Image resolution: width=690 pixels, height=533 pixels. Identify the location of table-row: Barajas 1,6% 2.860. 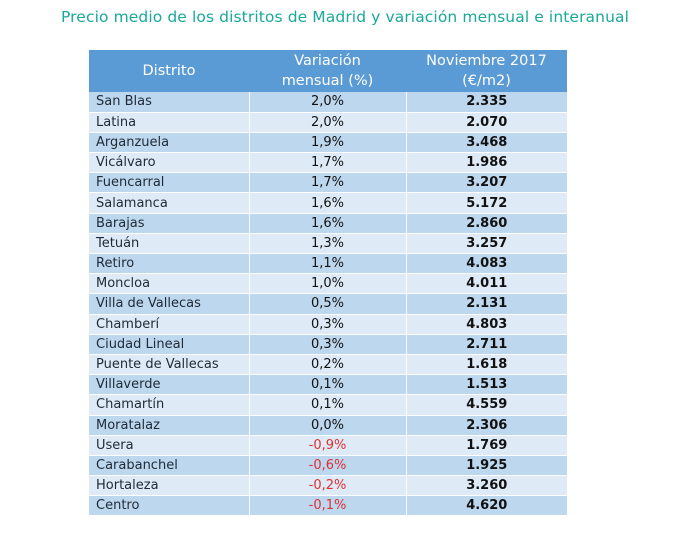
(328, 223).